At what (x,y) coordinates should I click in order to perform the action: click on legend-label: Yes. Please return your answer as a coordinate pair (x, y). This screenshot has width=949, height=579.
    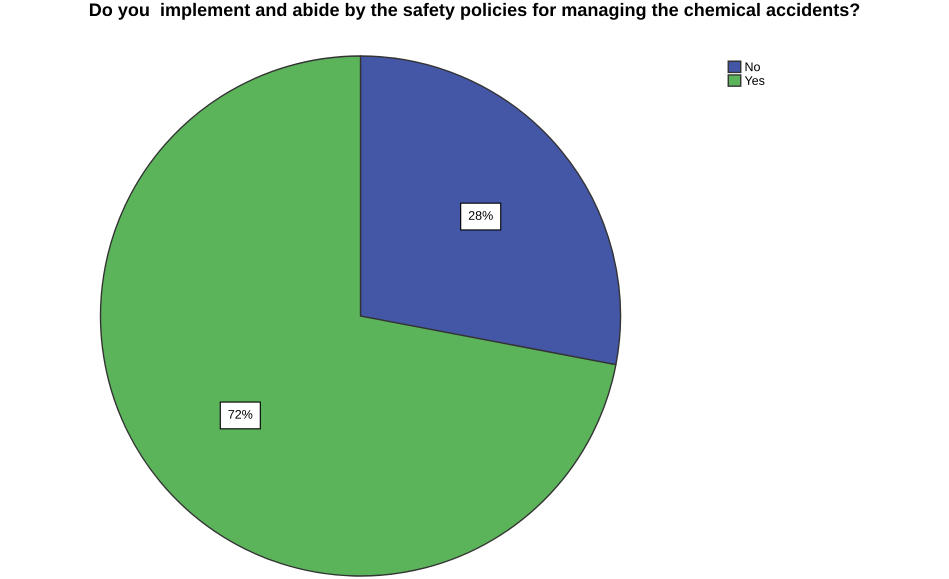
    Looking at the image, I should click on (754, 80).